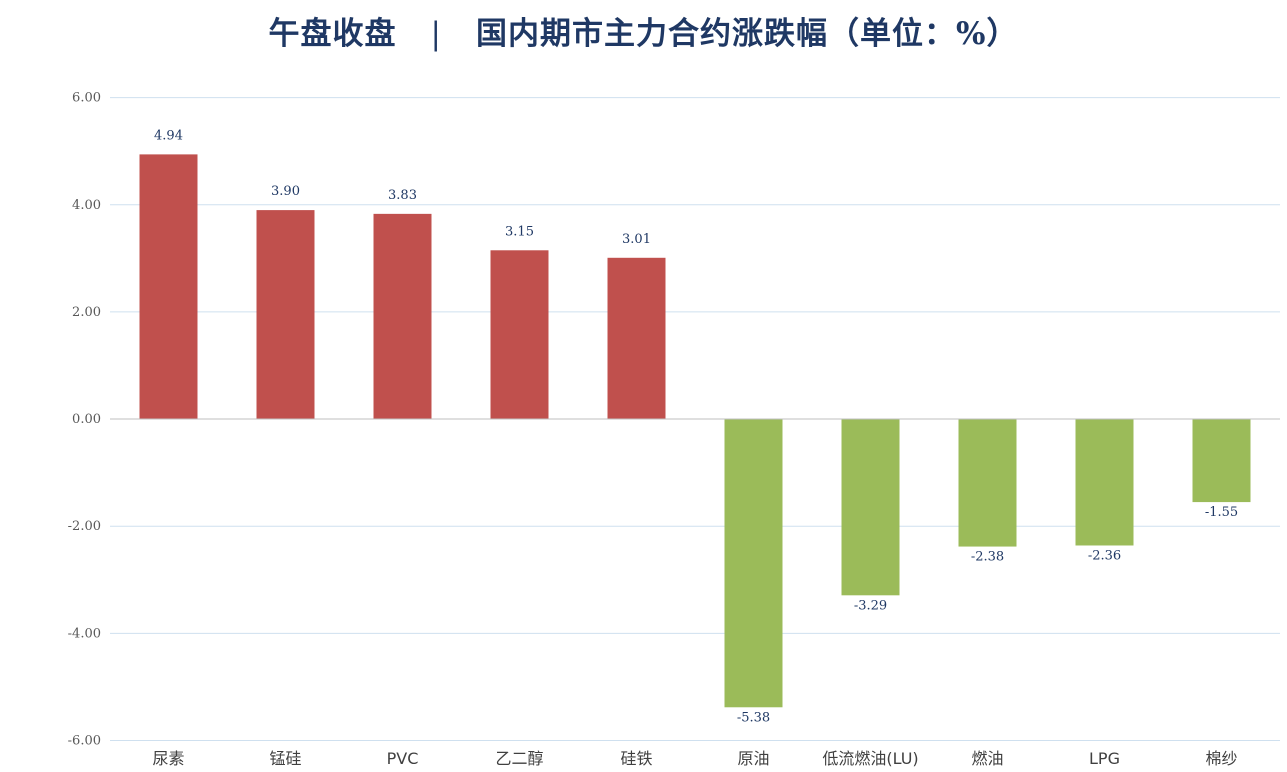 The image size is (1287, 772). What do you see at coordinates (84, 741) in the screenshot?
I see `y-tick-label: -6.00` at bounding box center [84, 741].